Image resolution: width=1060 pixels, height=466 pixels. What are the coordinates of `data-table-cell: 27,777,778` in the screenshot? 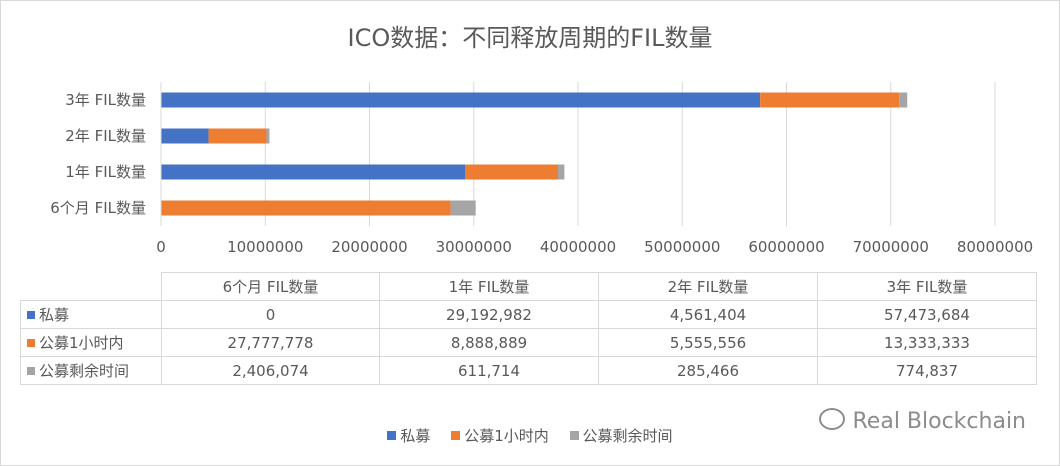 It's located at (270, 342).